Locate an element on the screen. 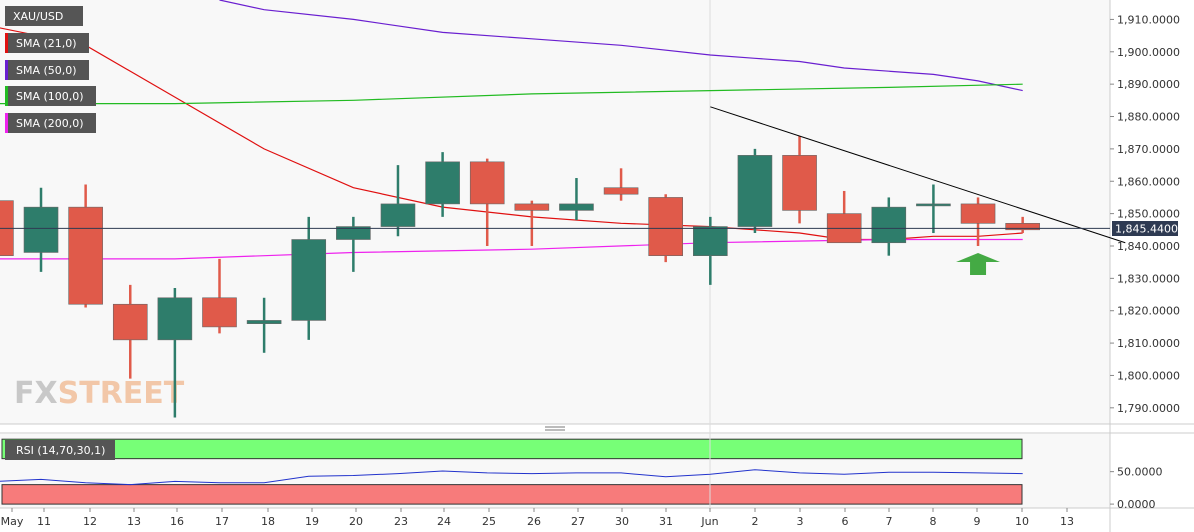  rsi-tick-label: 0.0000 is located at coordinates (1136, 504).